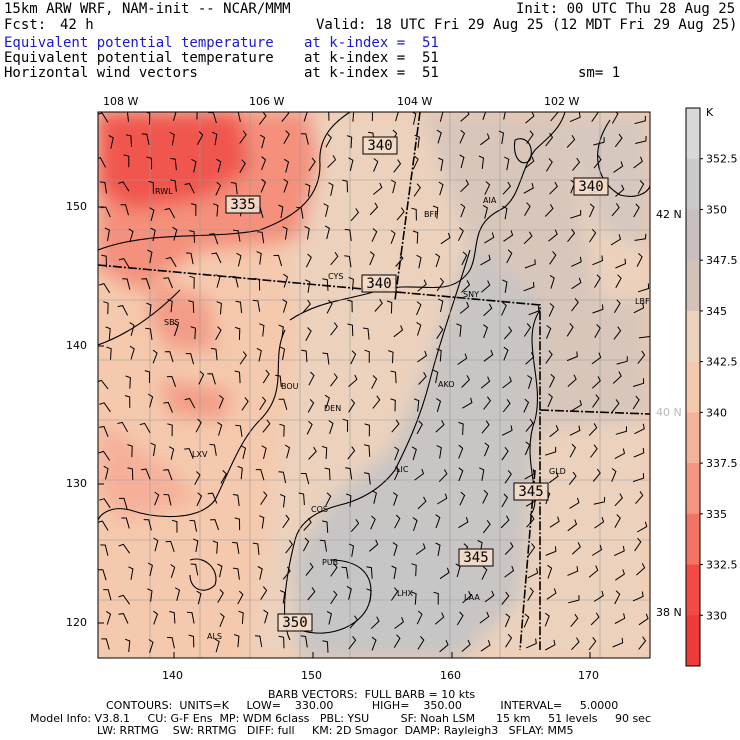 Image resolution: width=740 pixels, height=740 pixels. I want to click on y-tick-120: 120, so click(76, 622).